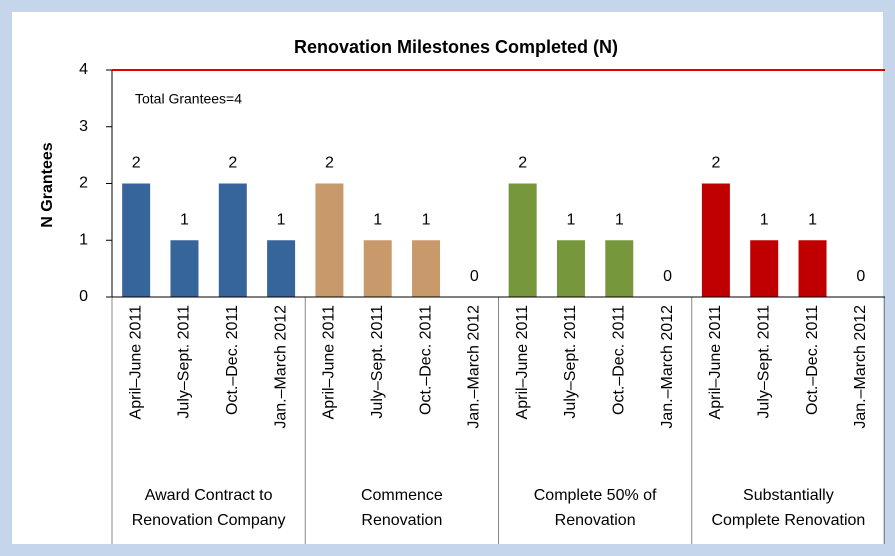  Describe the element at coordinates (209, 520) in the screenshot. I see `group-label: Renovation Company` at that location.